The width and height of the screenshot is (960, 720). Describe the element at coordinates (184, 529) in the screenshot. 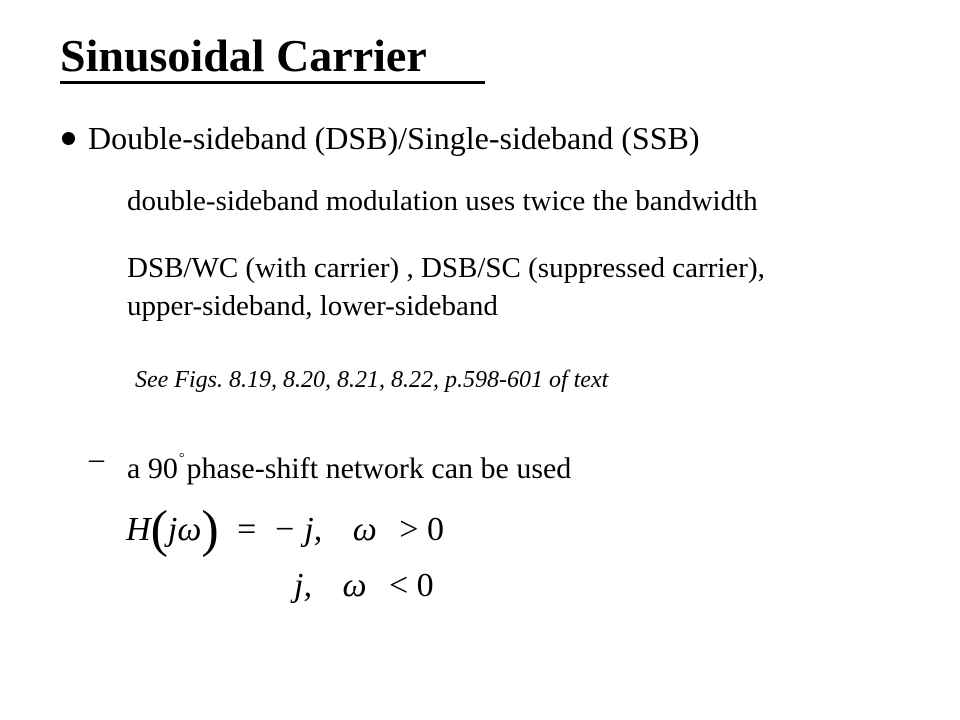

I see `eq-arg: jω` at that location.